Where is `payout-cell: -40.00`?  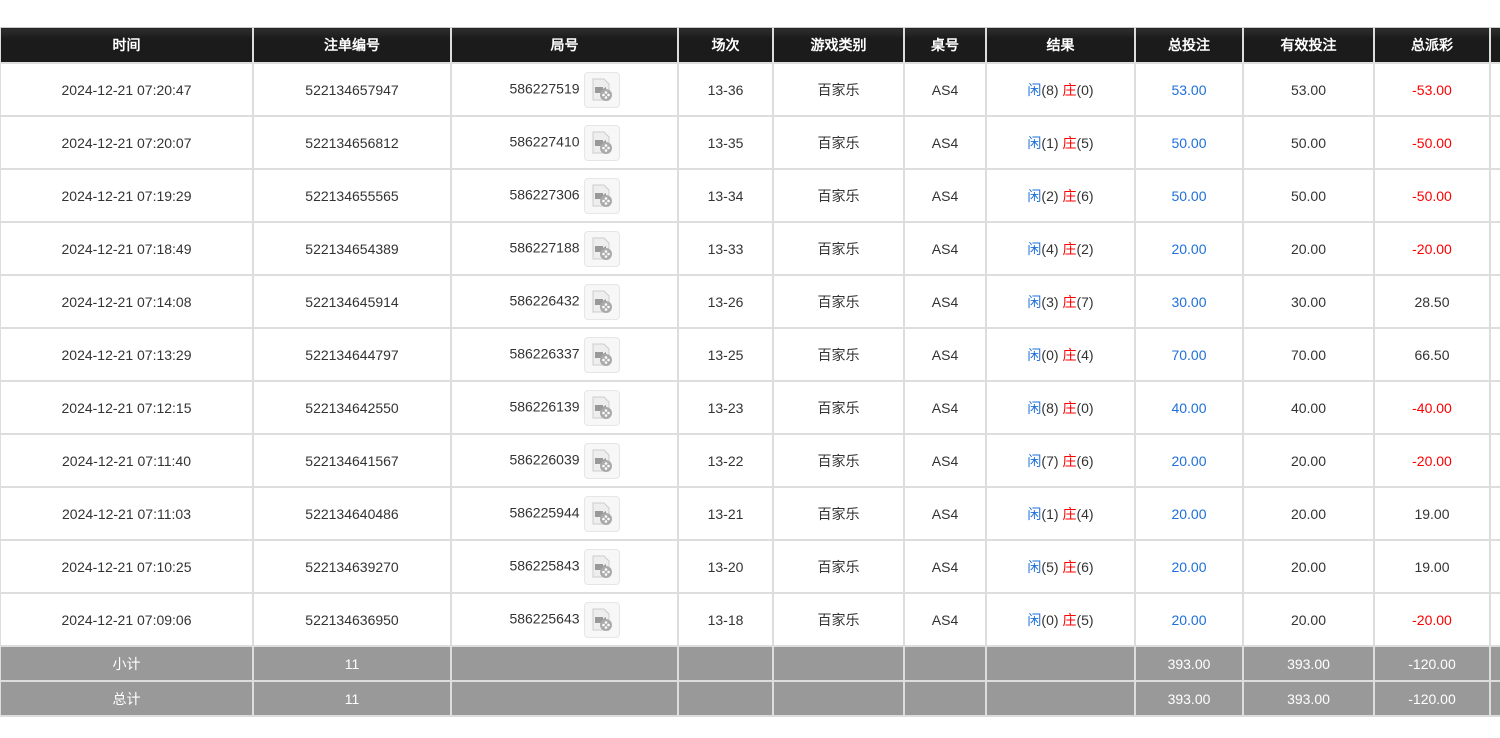
payout-cell: -40.00 is located at coordinates (1432, 407).